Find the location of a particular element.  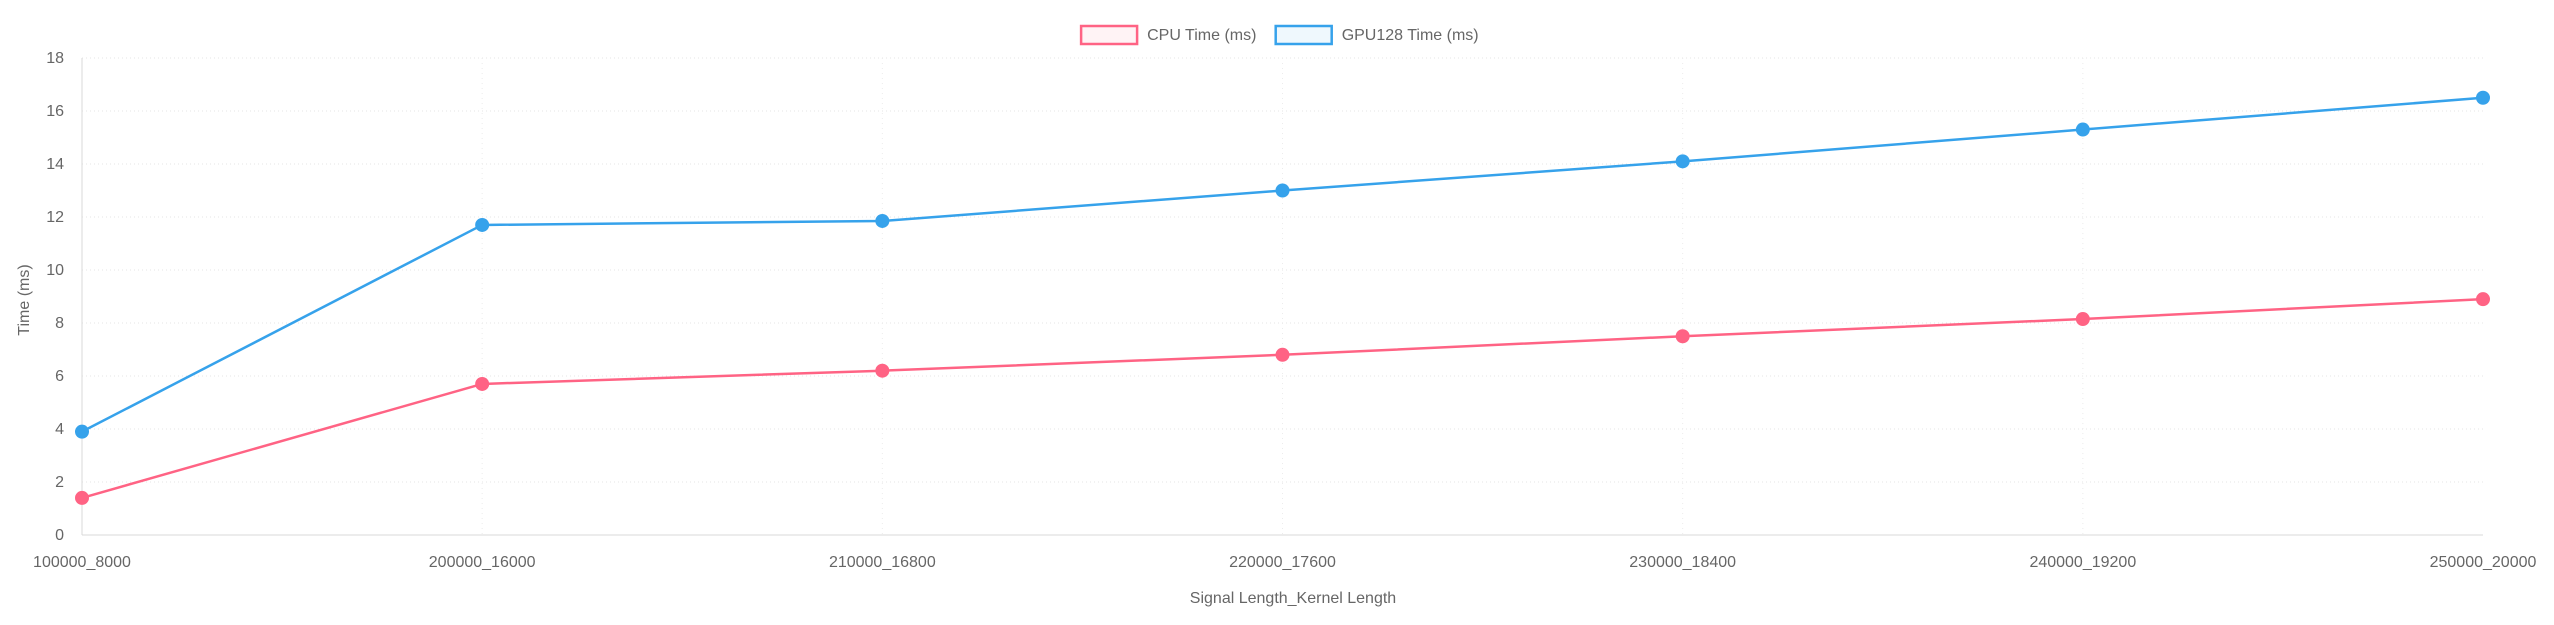

y-tick-label: 6 is located at coordinates (59, 376).